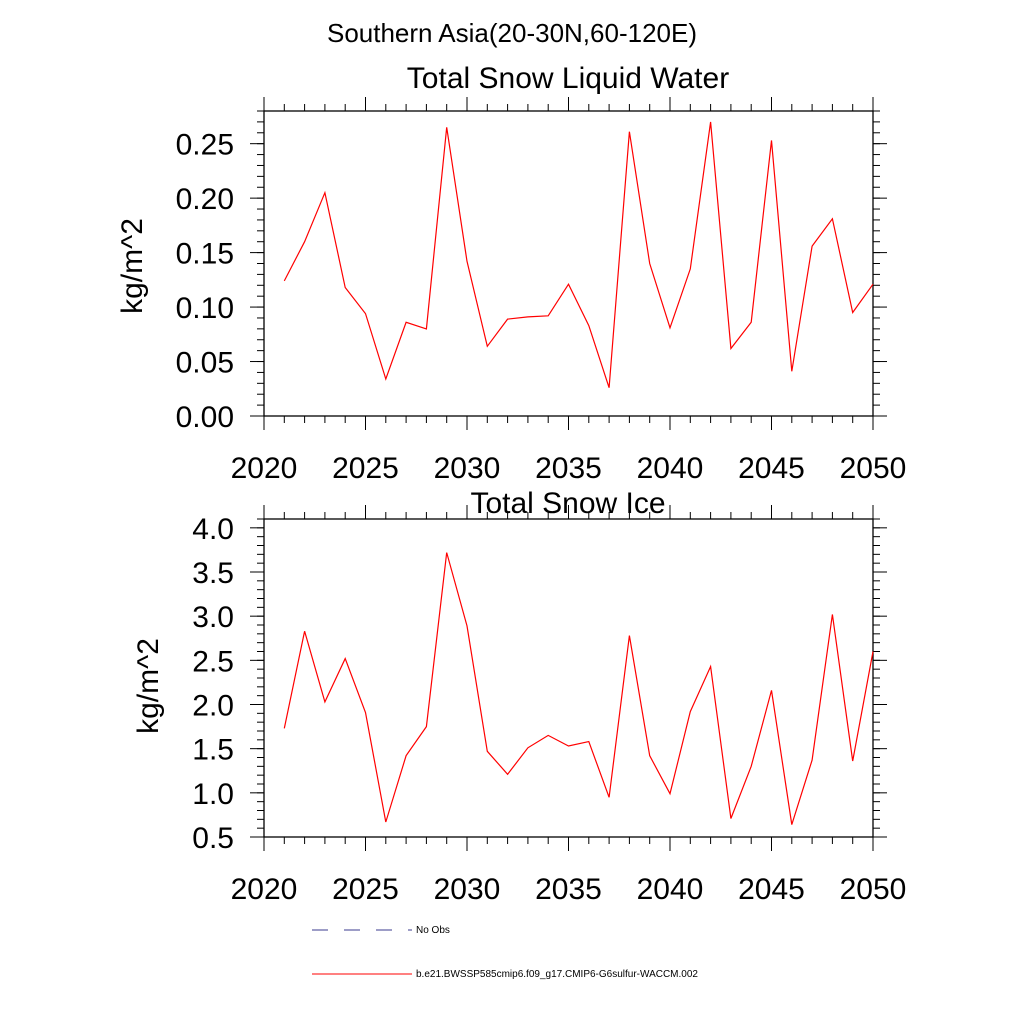 The width and height of the screenshot is (1024, 1024). What do you see at coordinates (148, 686) in the screenshot?
I see `y-axis-label-snow-ice: kg/m^2` at bounding box center [148, 686].